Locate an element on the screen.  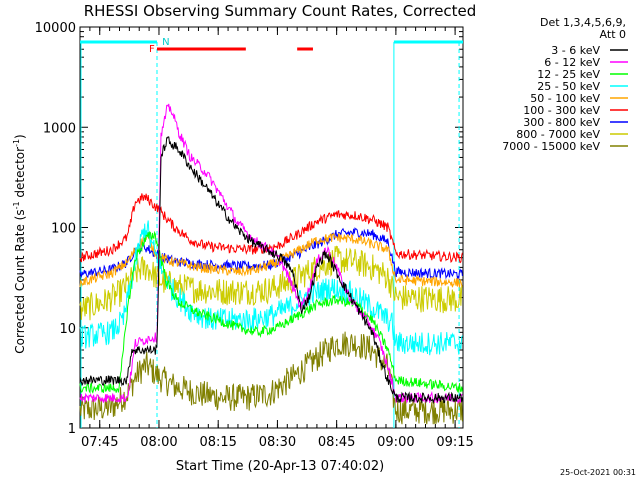
y-axis-label: Corrected Count Rate (s-1 detector-1) is located at coordinates (19, 244).